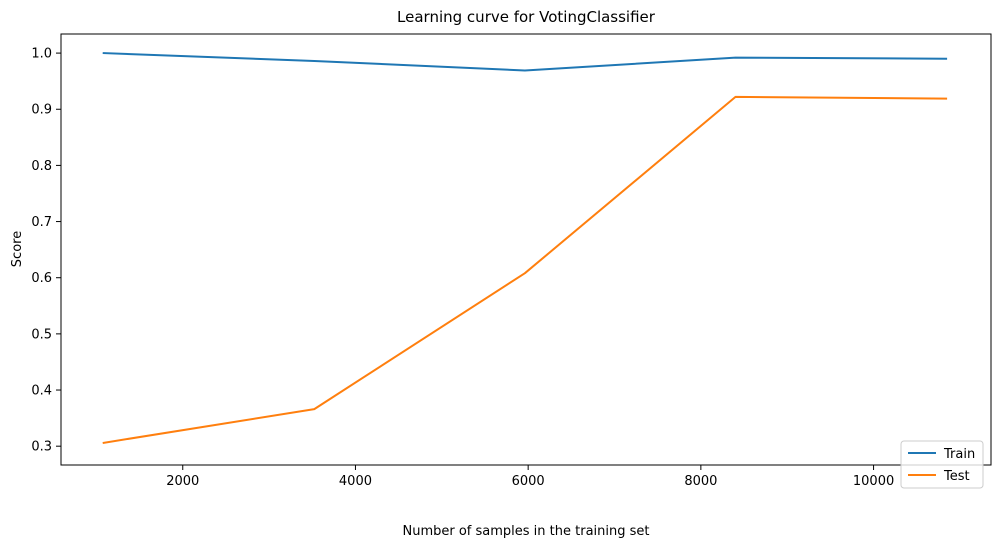 This screenshot has height=547, width=1001. Describe the element at coordinates (873, 481) in the screenshot. I see `x-tick-label: 10000` at that location.